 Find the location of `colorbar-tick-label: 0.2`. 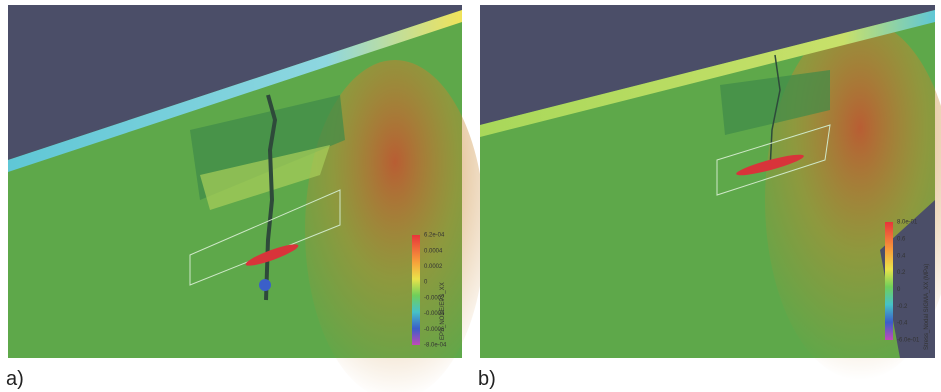

colorbar-tick-label: 0.2 is located at coordinates (901, 273).